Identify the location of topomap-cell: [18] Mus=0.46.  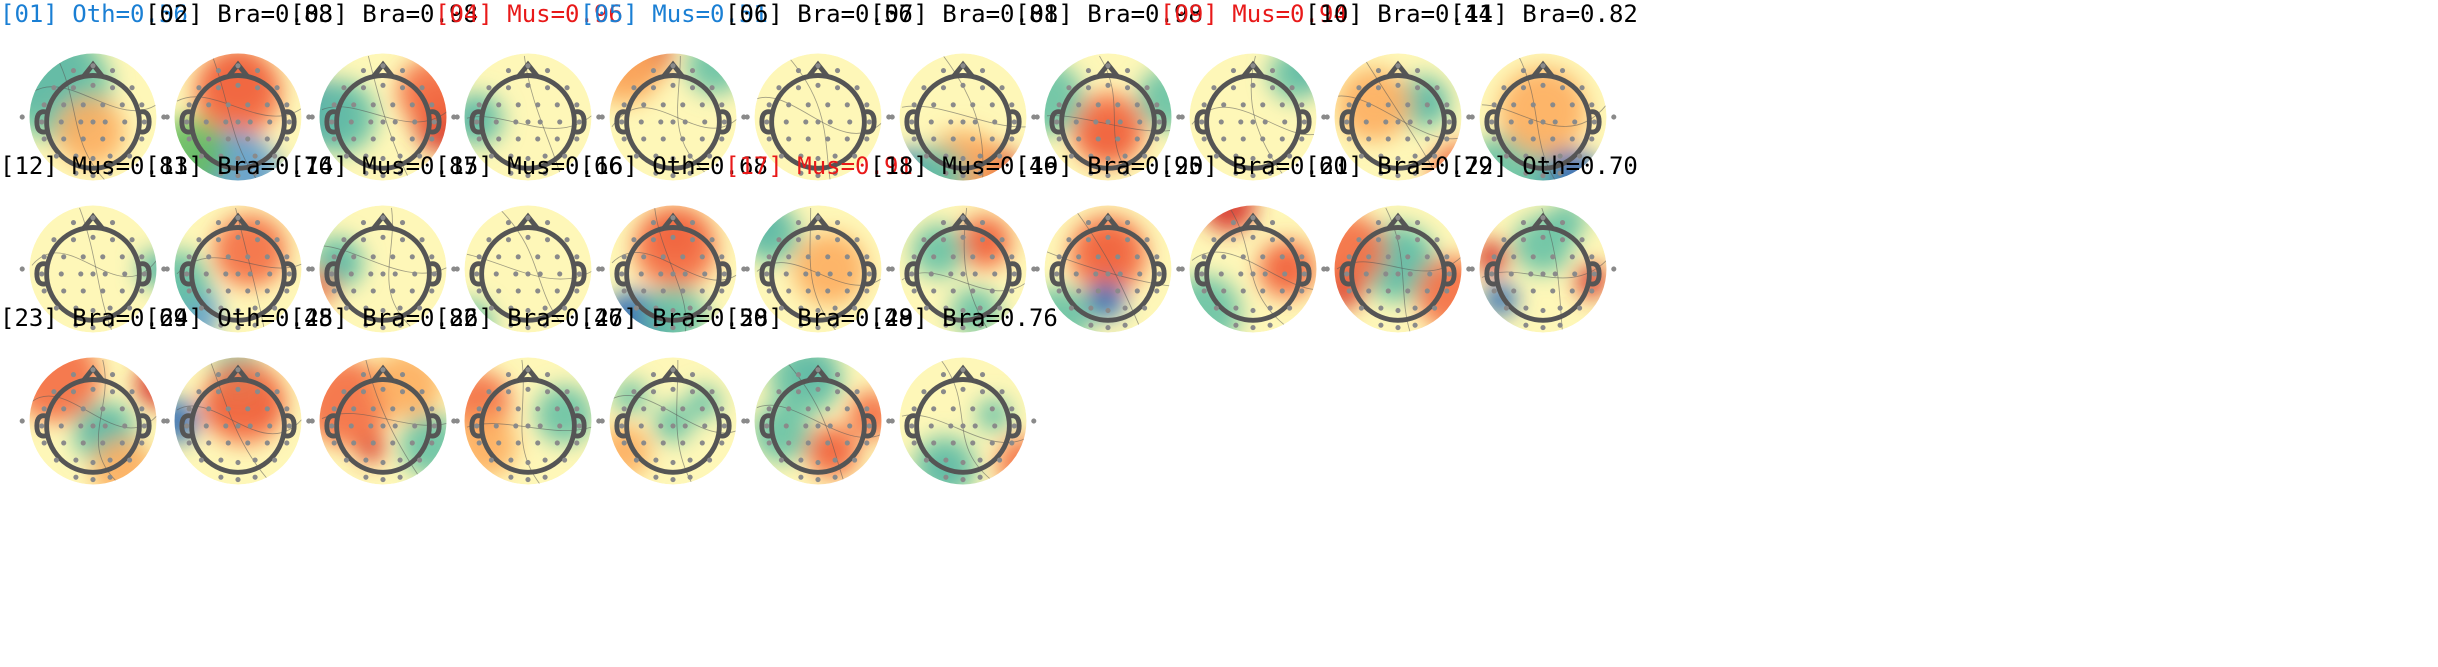
(980, 252).